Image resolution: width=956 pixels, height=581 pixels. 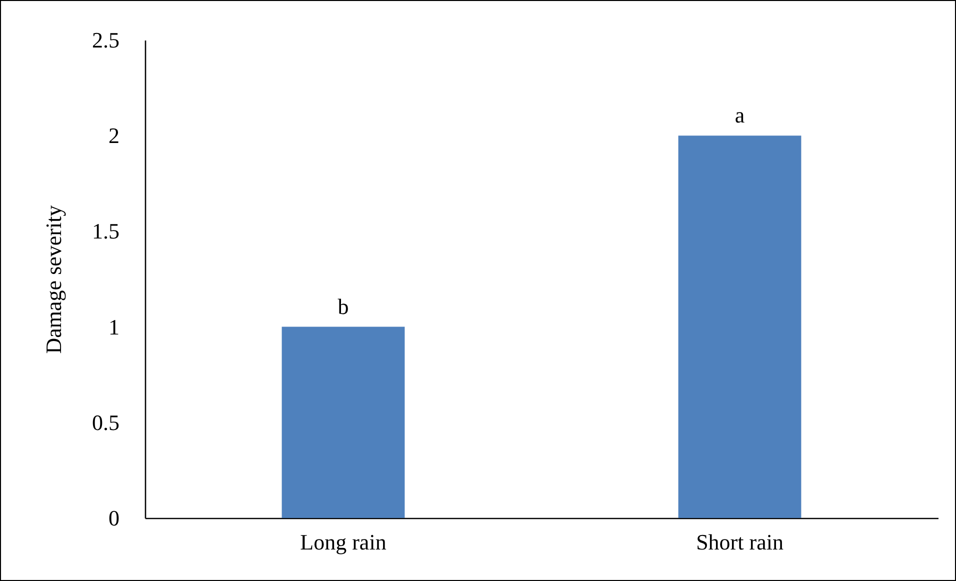 What do you see at coordinates (114, 327) in the screenshot?
I see `y-tick-label: 1` at bounding box center [114, 327].